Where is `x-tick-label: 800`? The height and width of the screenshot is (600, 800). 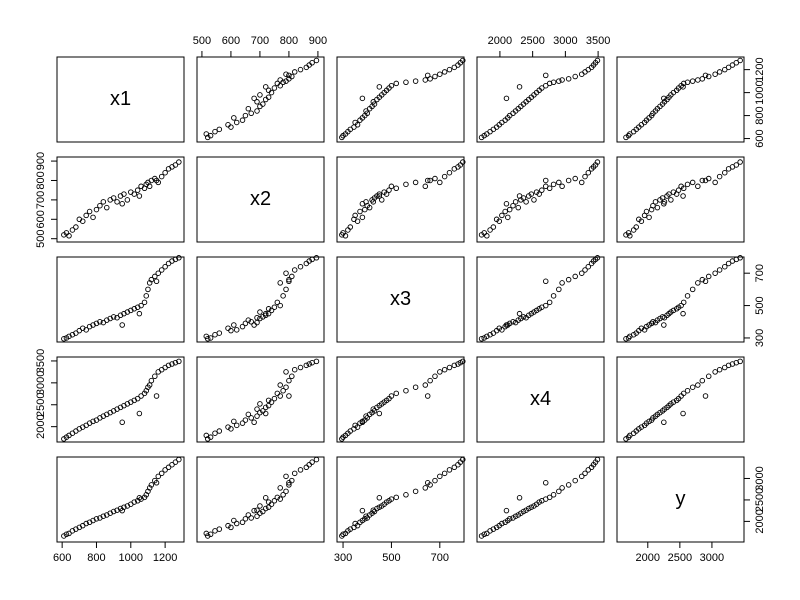 x-tick-label: 800 is located at coordinates (289, 41).